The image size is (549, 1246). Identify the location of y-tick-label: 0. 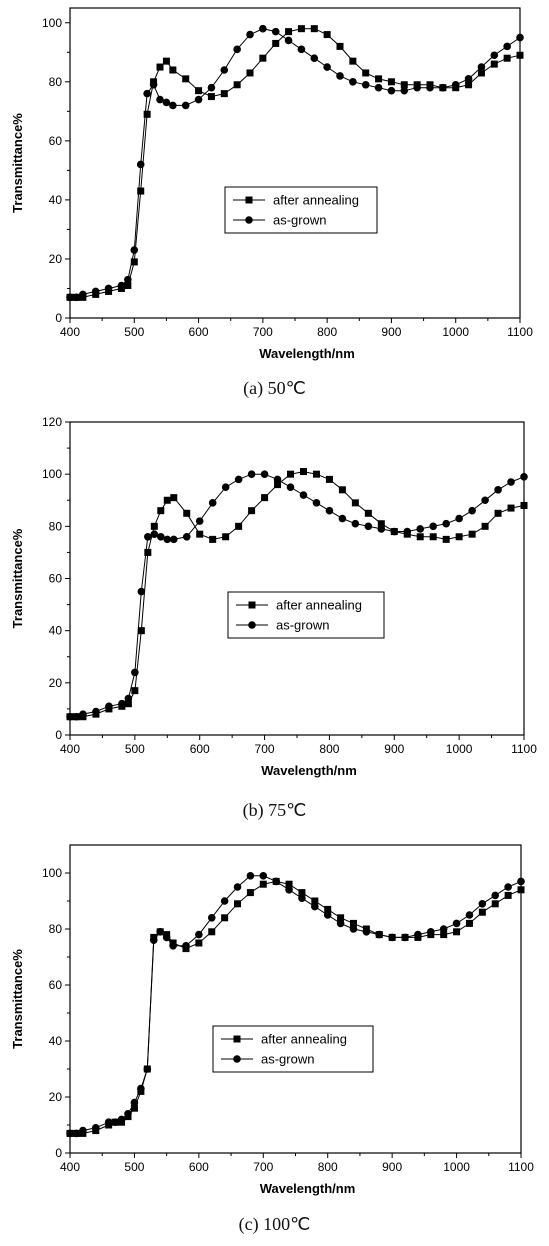
(58, 318).